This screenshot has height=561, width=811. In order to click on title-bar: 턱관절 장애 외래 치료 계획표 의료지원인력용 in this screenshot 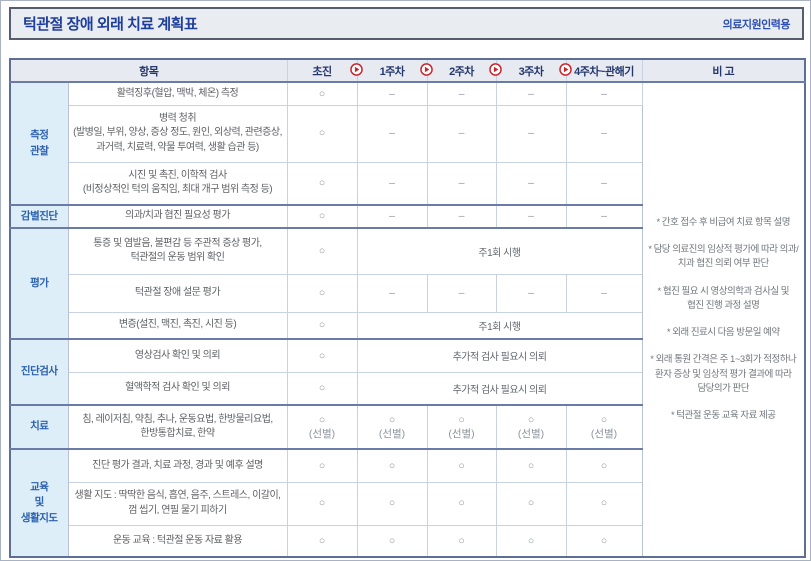, I will do `click(406, 23)`.